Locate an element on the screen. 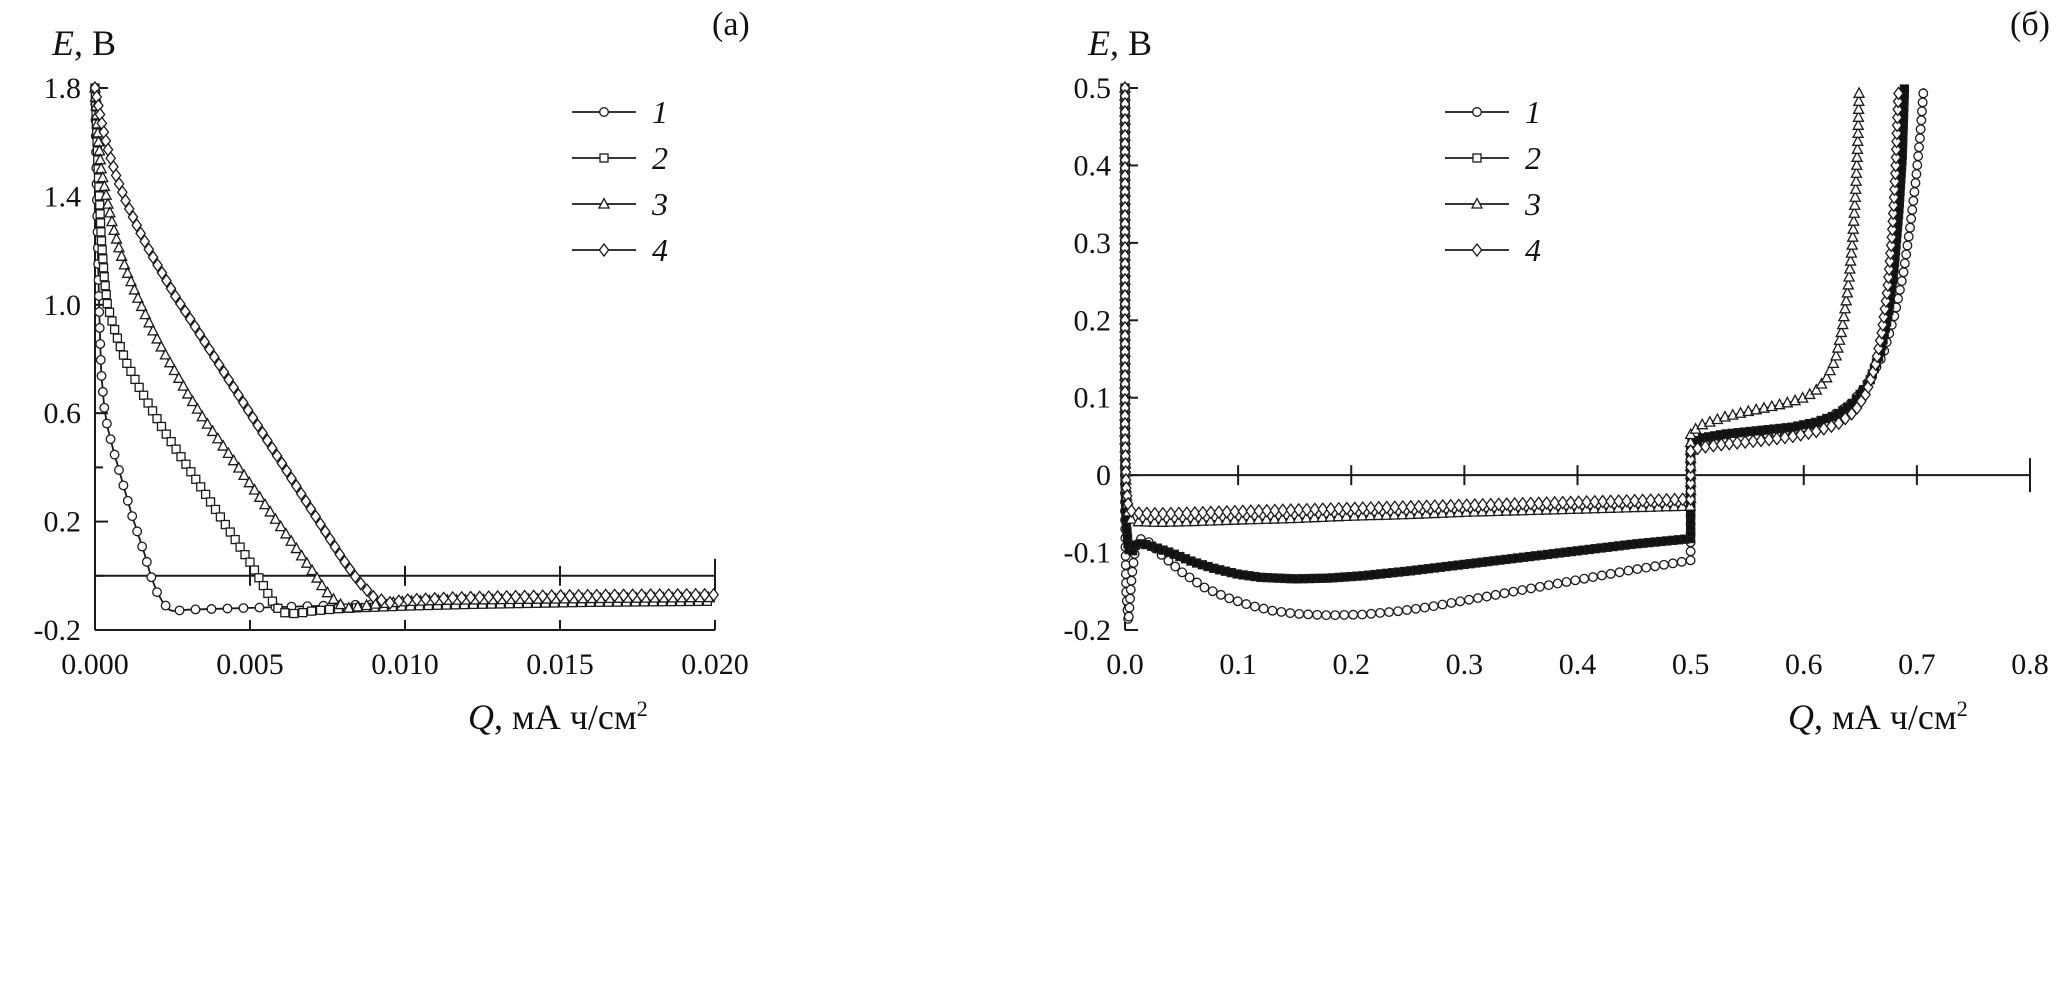  x-tick-label: 0.7 is located at coordinates (1917, 664).